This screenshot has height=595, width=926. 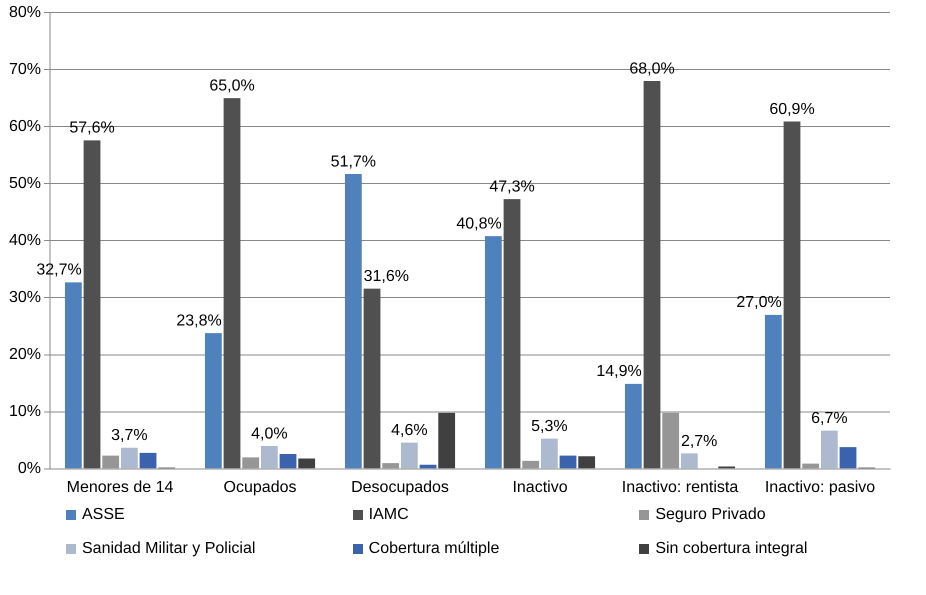 What do you see at coordinates (25, 69) in the screenshot?
I see `y-tick-label: 70%` at bounding box center [25, 69].